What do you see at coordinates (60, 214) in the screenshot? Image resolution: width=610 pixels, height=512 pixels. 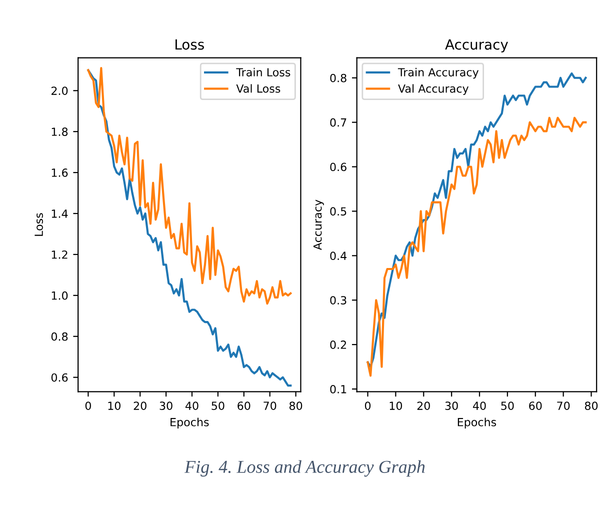 I see `y-tick-label: 1.4` at bounding box center [60, 214].